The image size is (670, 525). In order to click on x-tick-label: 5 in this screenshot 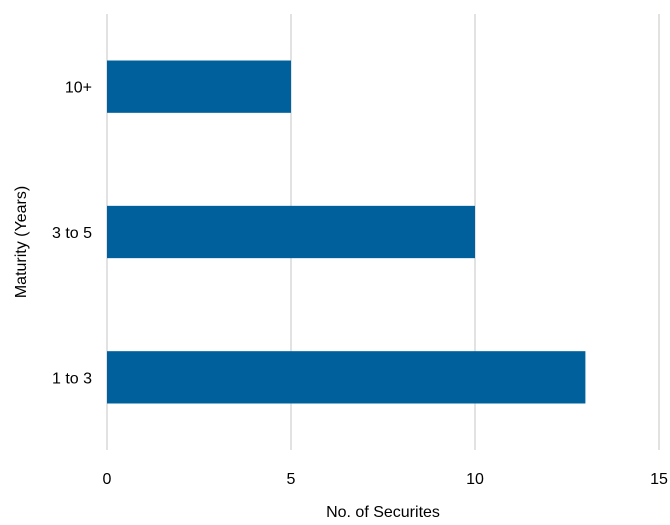, I will do `click(291, 479)`.